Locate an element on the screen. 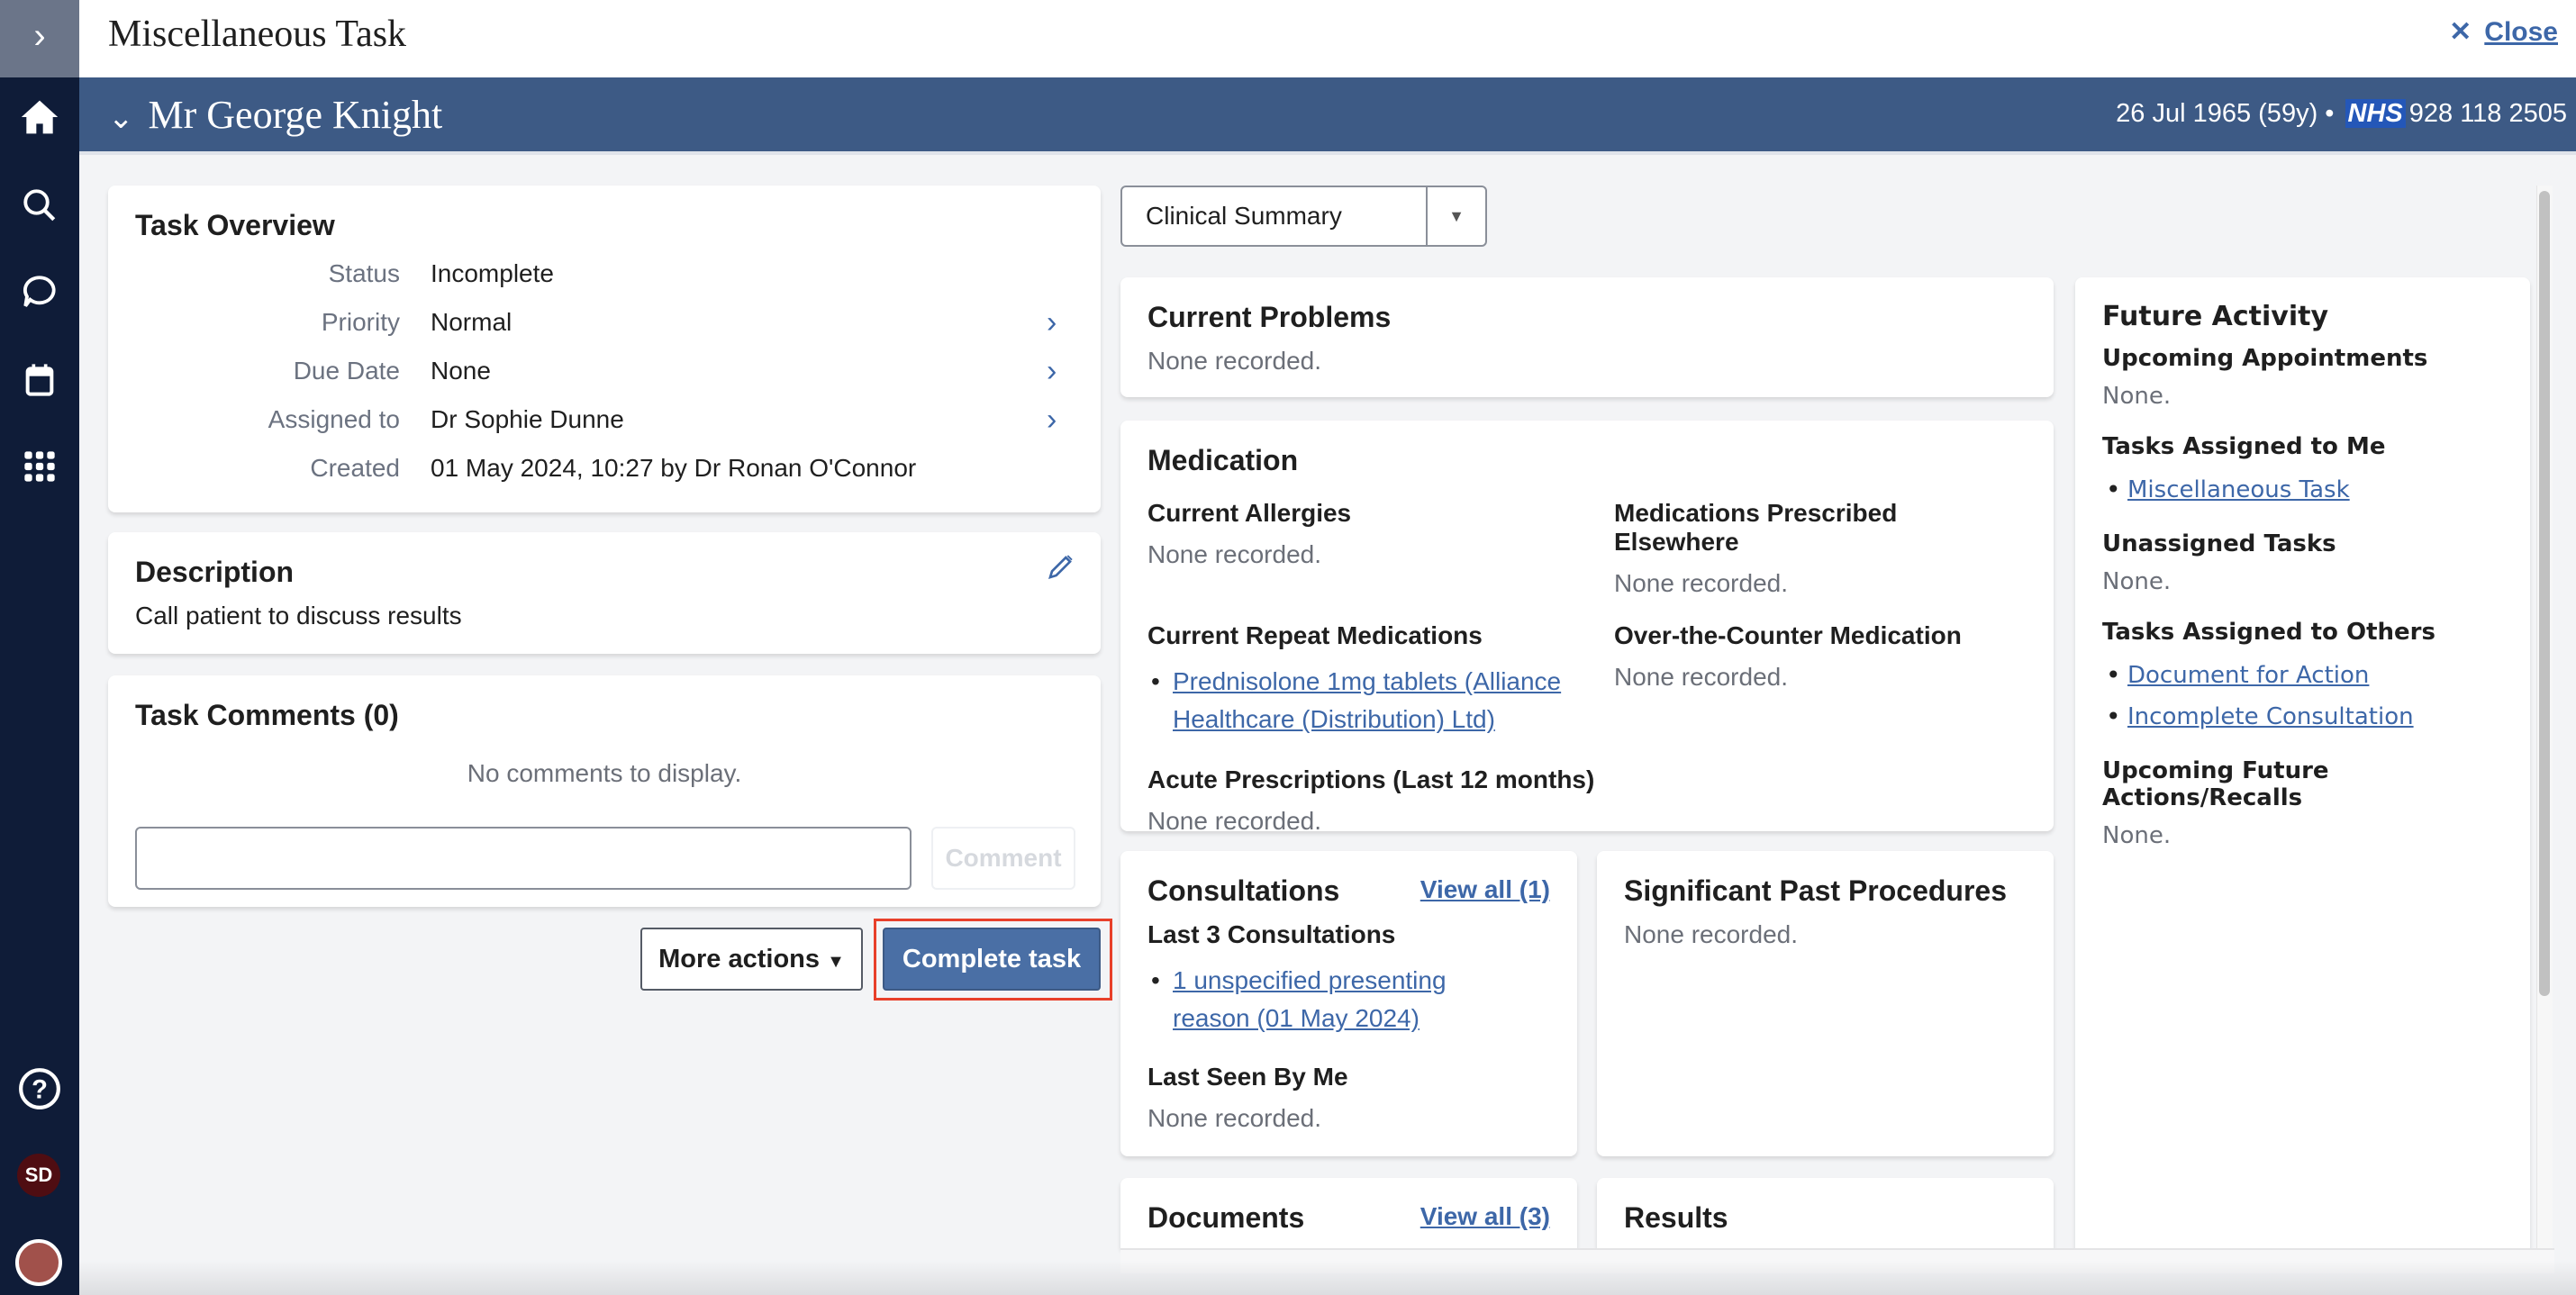  allergies-title: Current Allergies is located at coordinates (1249, 513).